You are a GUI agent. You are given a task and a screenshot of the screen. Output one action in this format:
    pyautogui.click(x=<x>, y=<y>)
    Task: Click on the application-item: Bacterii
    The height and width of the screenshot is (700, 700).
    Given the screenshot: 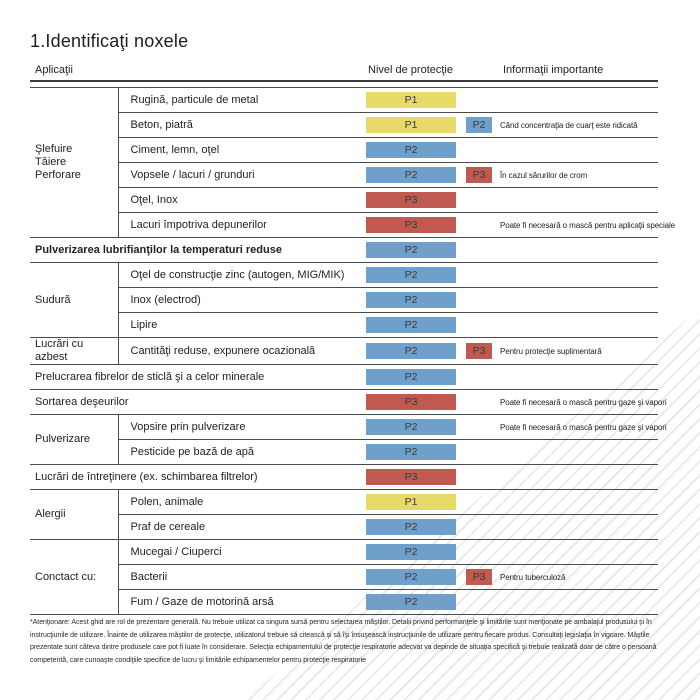 What is the action you would take?
    pyautogui.click(x=242, y=577)
    